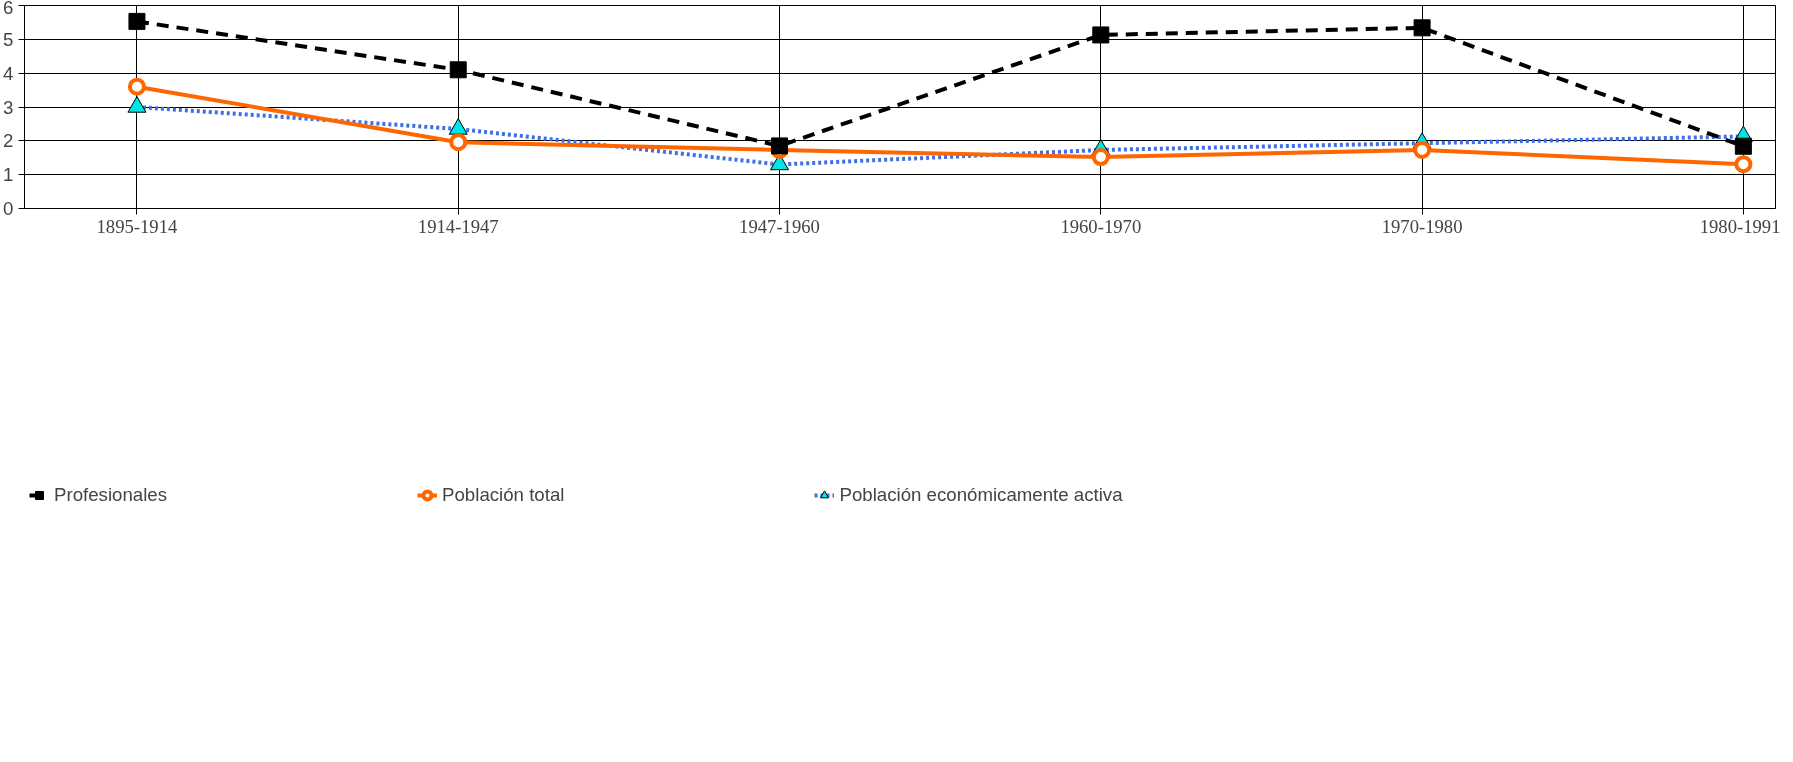  Describe the element at coordinates (1740, 226) in the screenshot. I see `x-tick-label: 1980-1991` at that location.